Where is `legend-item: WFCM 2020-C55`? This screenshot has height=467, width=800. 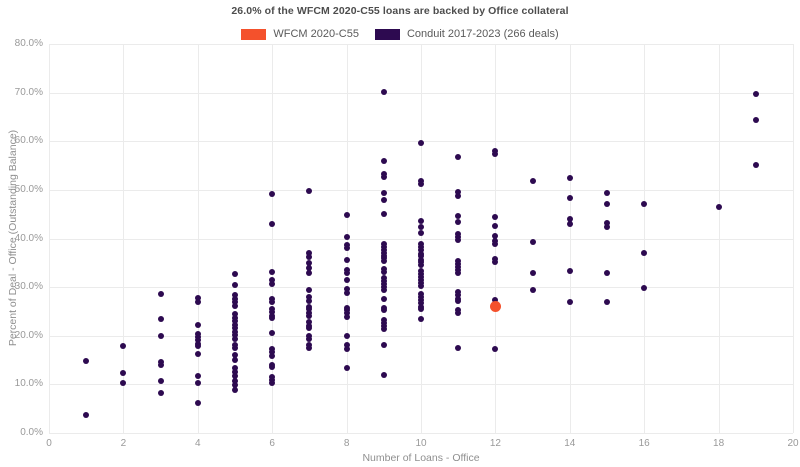
legend-item: WFCM 2020-C55 is located at coordinates (300, 34).